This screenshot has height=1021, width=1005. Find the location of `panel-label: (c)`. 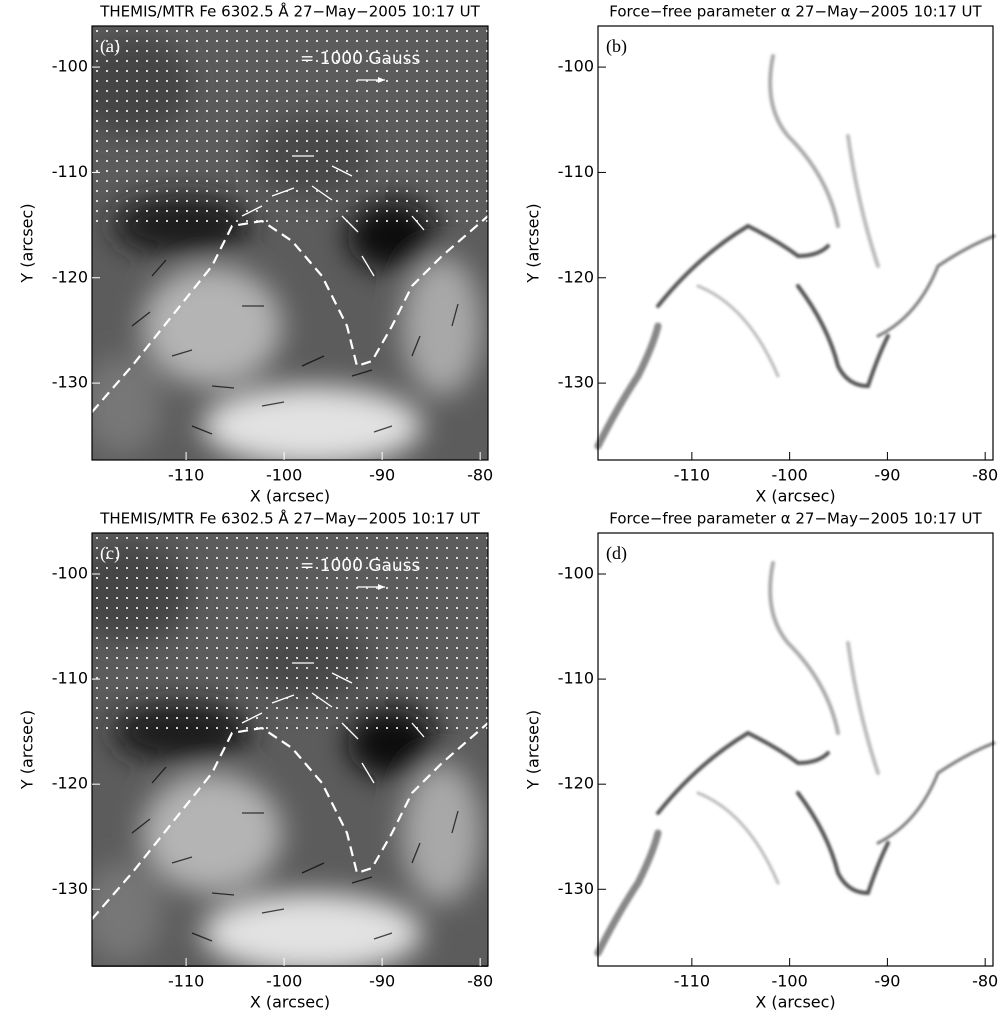

panel-label: (c) is located at coordinates (110, 553).